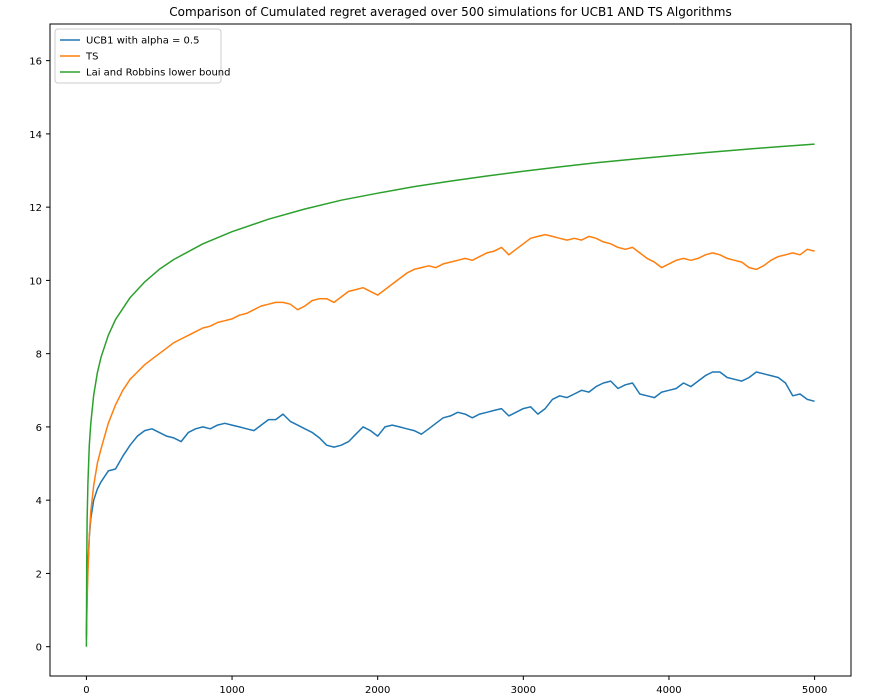  I want to click on y-tick-label: 14, so click(35, 135).